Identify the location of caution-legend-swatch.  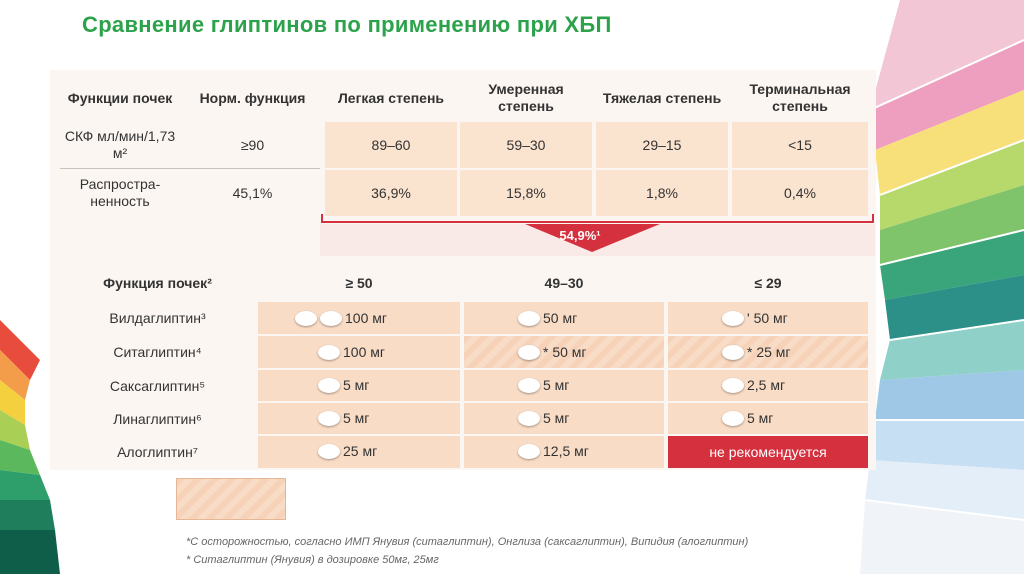
(231, 499).